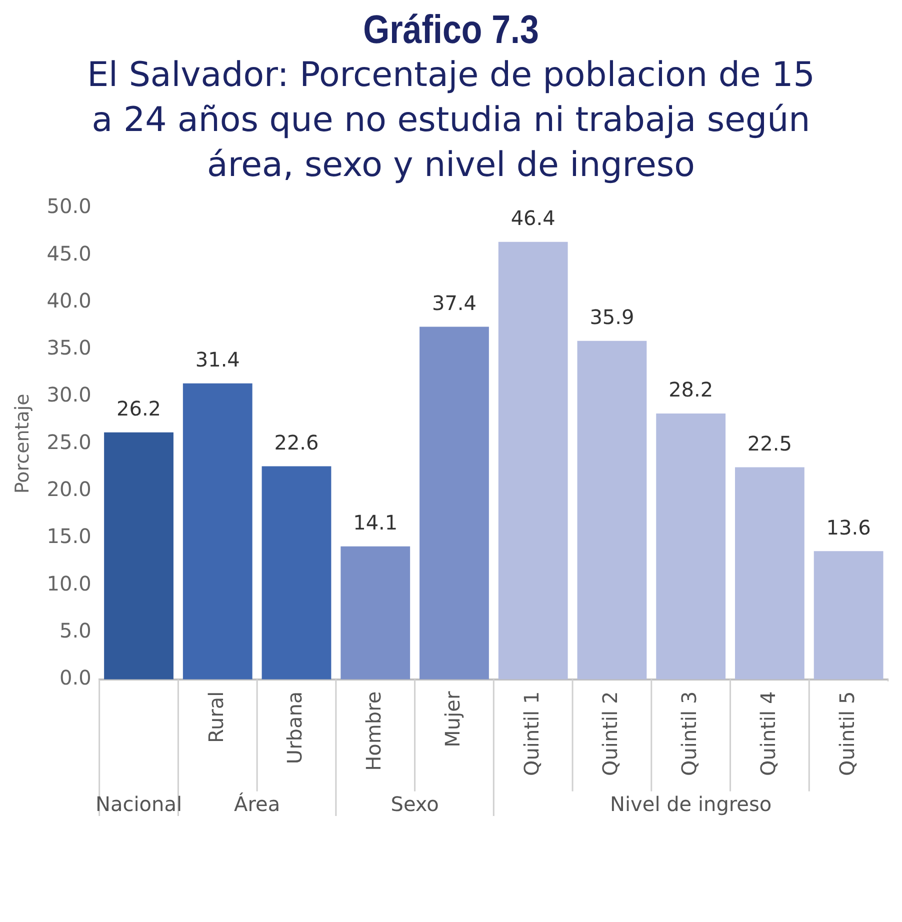 The height and width of the screenshot is (922, 902). I want to click on y-tick-label: 15.0, so click(69, 536).